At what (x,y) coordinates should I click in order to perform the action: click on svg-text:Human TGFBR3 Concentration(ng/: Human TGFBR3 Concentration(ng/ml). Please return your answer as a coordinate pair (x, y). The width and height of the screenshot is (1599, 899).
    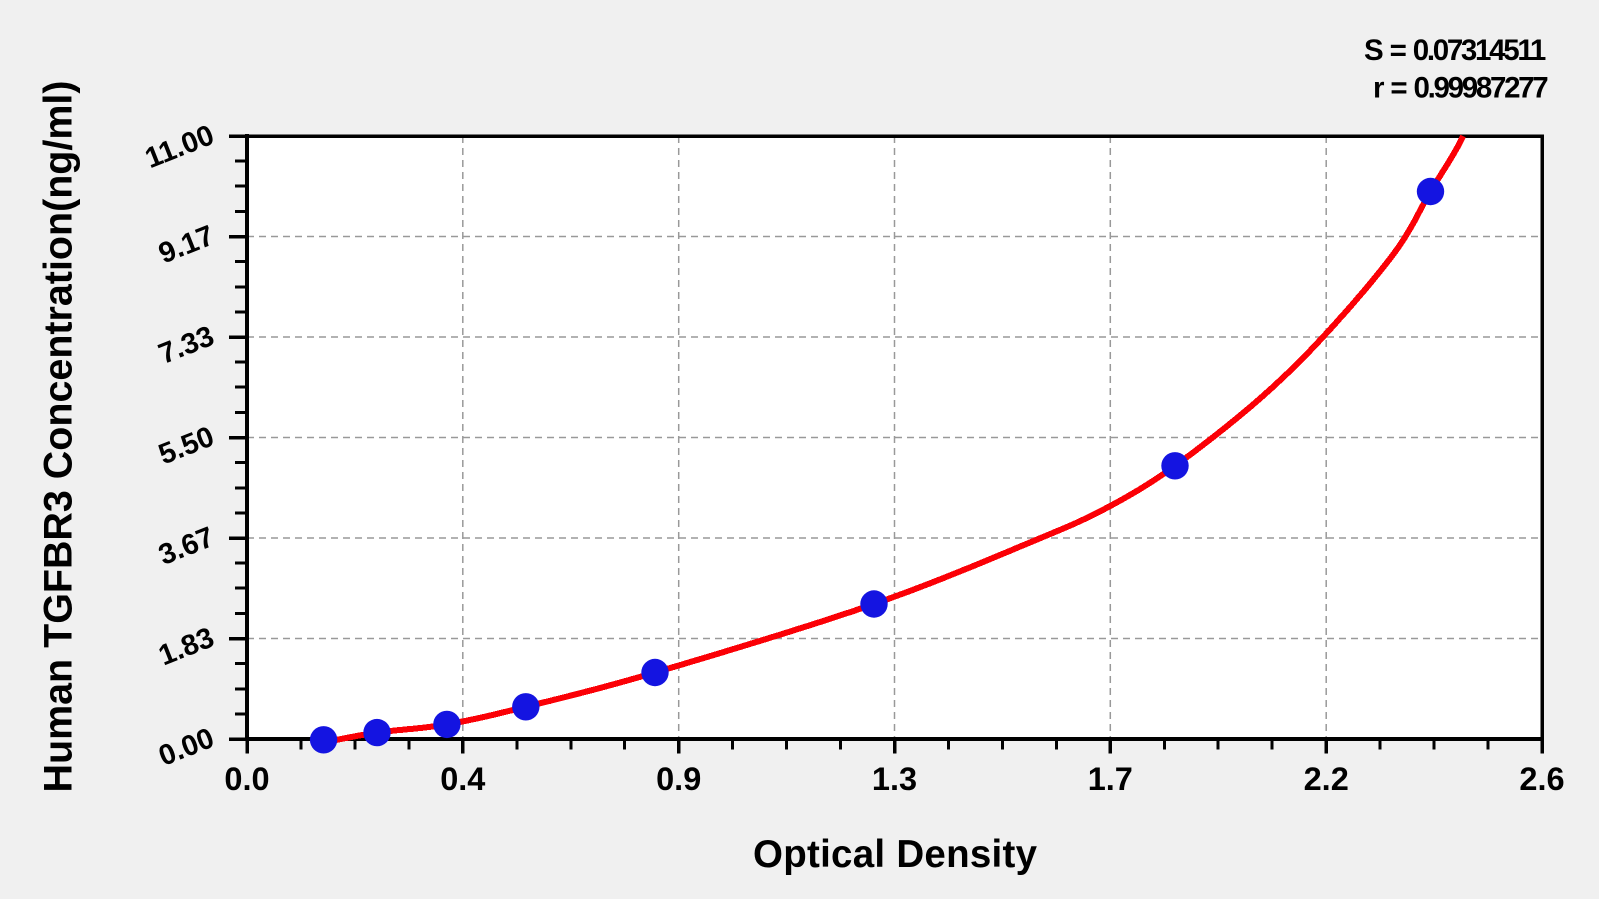
    Looking at the image, I should click on (59, 437).